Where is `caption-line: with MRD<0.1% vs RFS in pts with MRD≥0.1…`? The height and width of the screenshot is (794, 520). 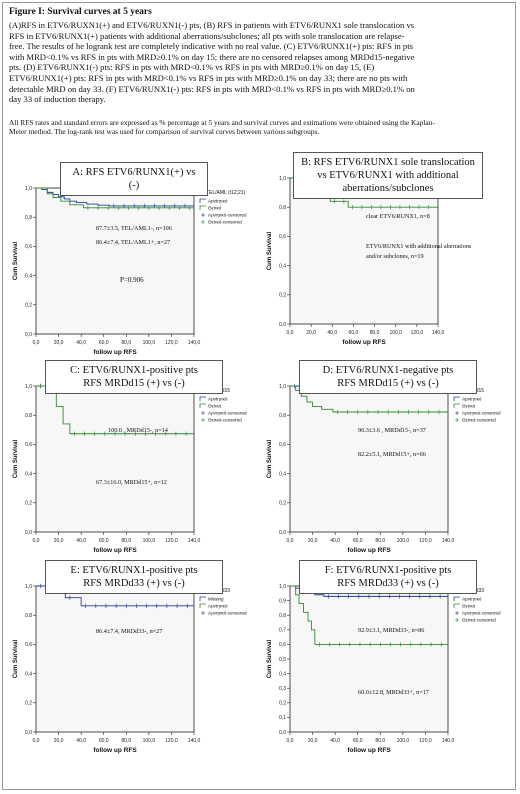
caption-line: with MRD<0.1% vs RFS in pts with MRD≥0.1… is located at coordinates (212, 56).